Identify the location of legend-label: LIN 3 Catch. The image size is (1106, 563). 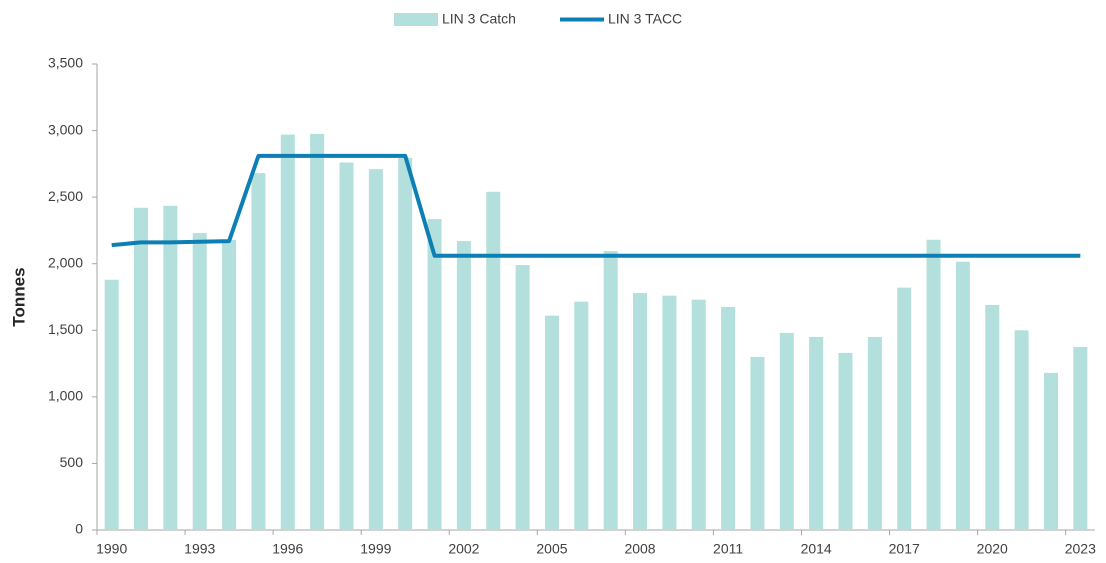
(479, 19).